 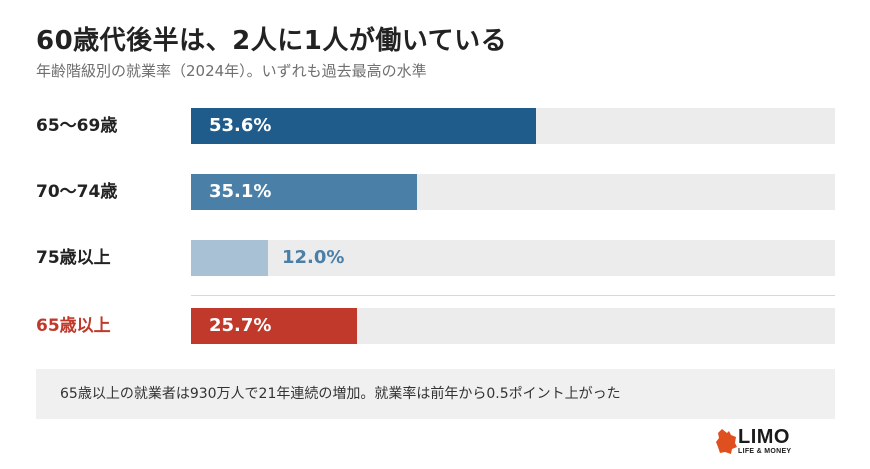 What do you see at coordinates (513, 258) in the screenshot?
I see `bar-track: 12.0%` at bounding box center [513, 258].